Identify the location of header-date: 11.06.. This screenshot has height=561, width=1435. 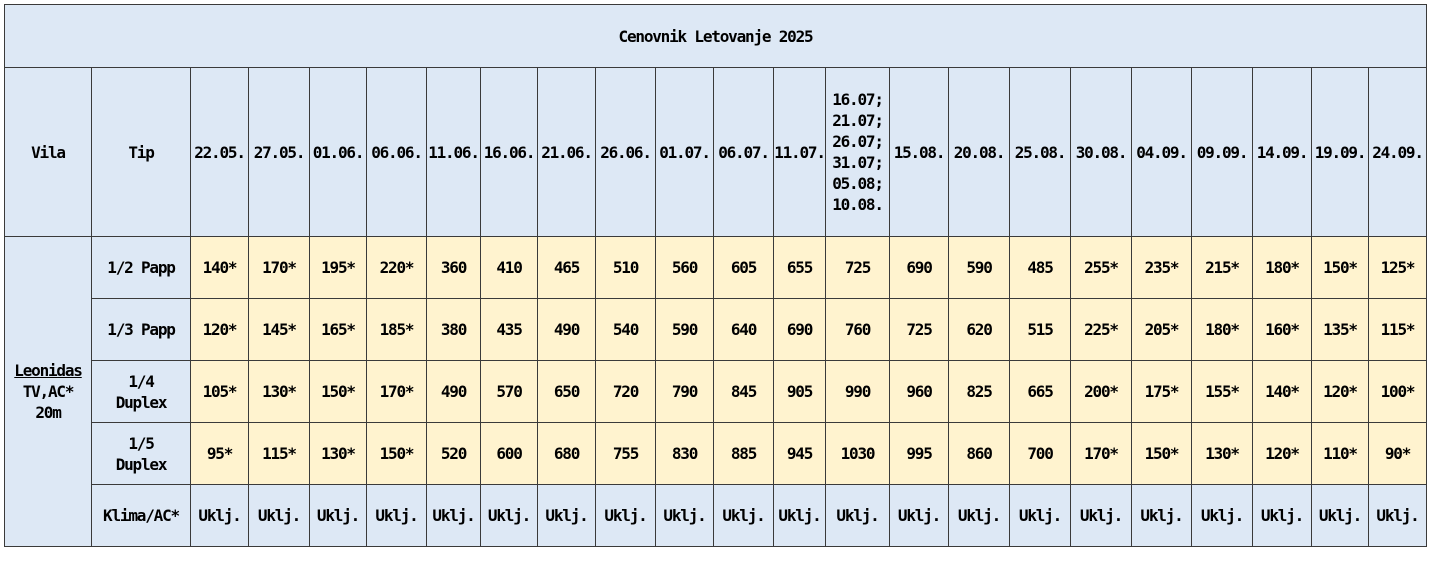
(453, 152).